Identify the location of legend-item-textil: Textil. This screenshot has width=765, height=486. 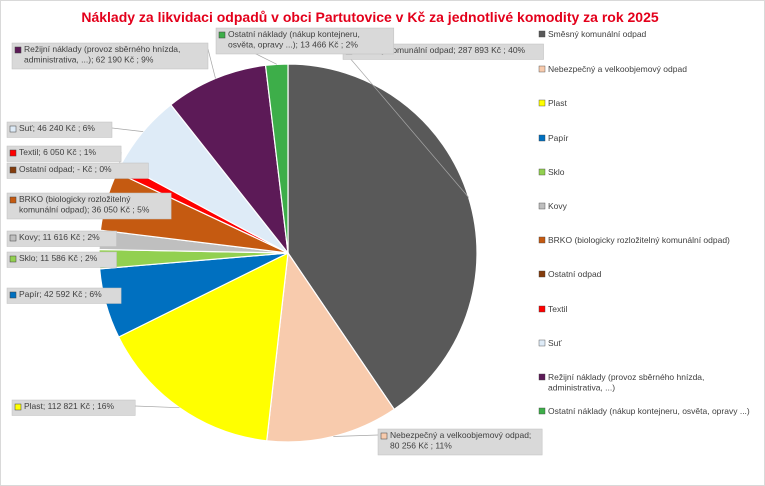
(552, 309).